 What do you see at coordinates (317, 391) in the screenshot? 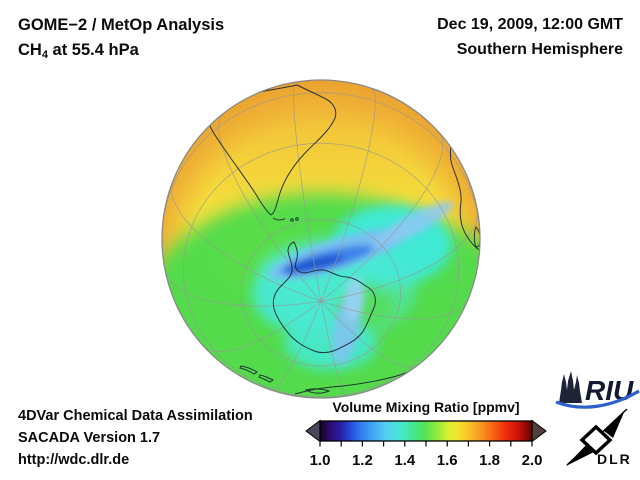
I see `tasmania-outline` at bounding box center [317, 391].